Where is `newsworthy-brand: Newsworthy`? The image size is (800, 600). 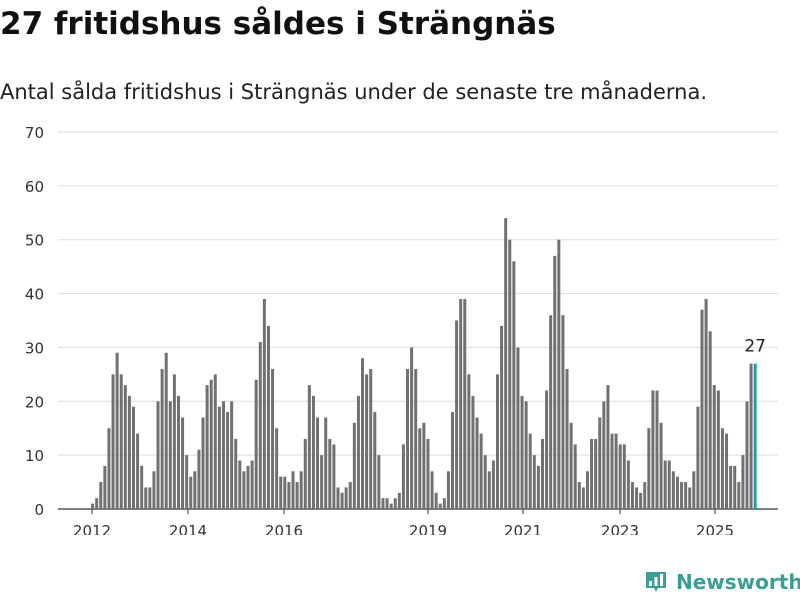 newsworthy-brand: Newsworthy is located at coordinates (722, 582).